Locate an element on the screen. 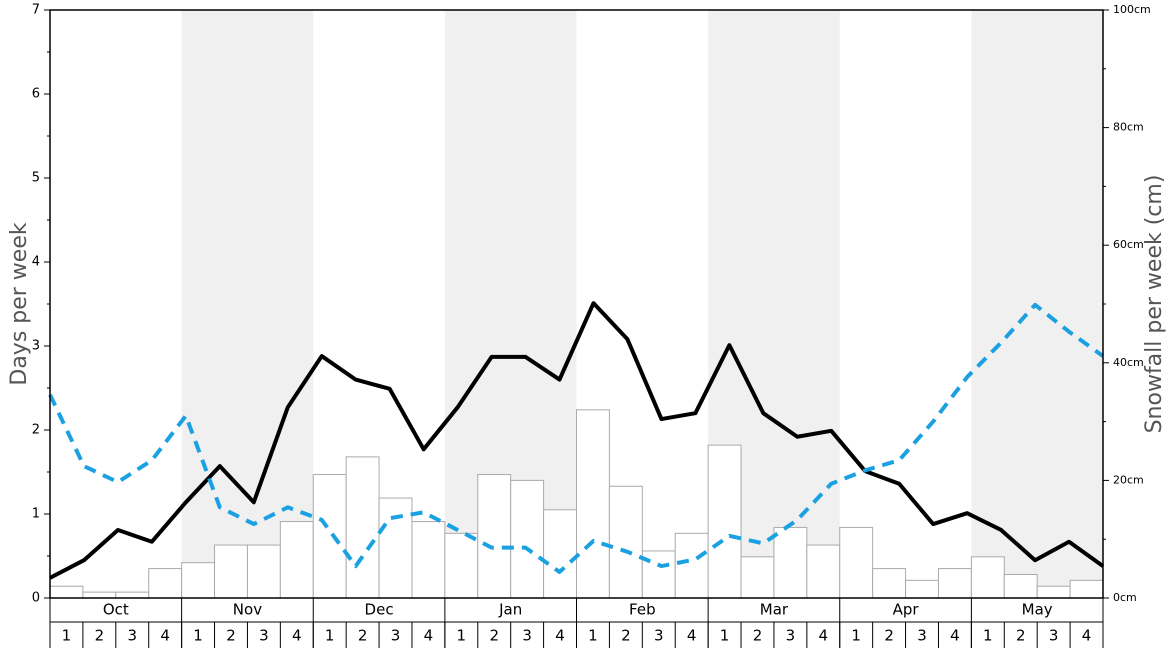 The width and height of the screenshot is (1168, 648). month-label: Apr is located at coordinates (906, 610).